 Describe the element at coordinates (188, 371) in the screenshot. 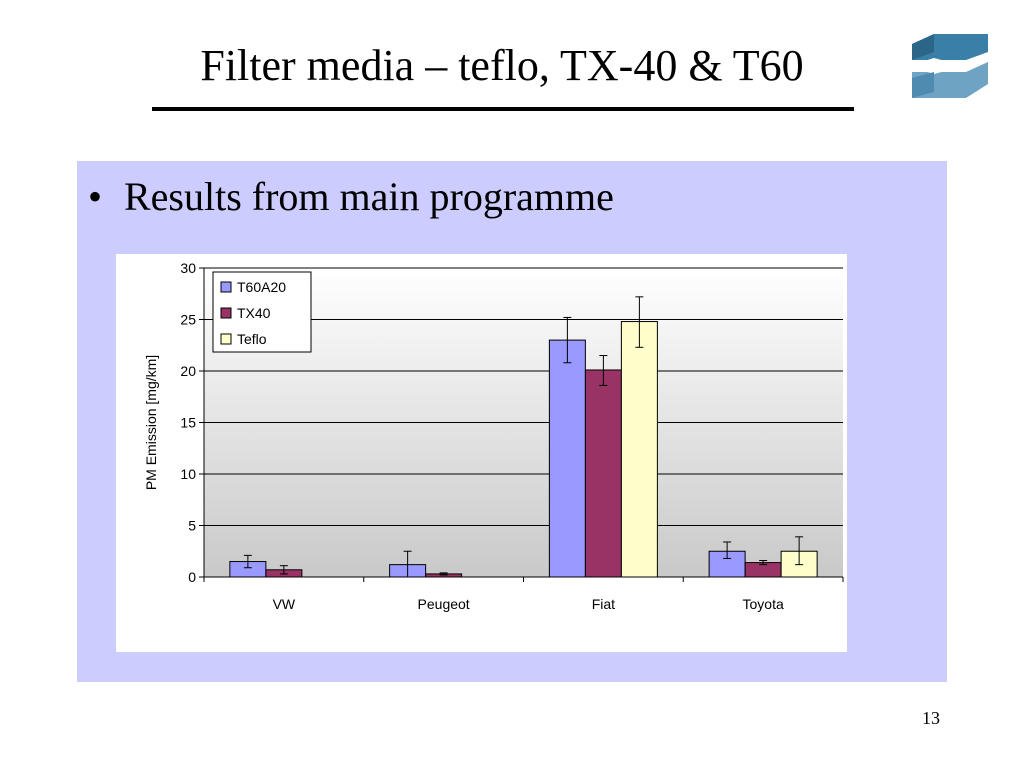

I see `y-tick-label: 20` at that location.